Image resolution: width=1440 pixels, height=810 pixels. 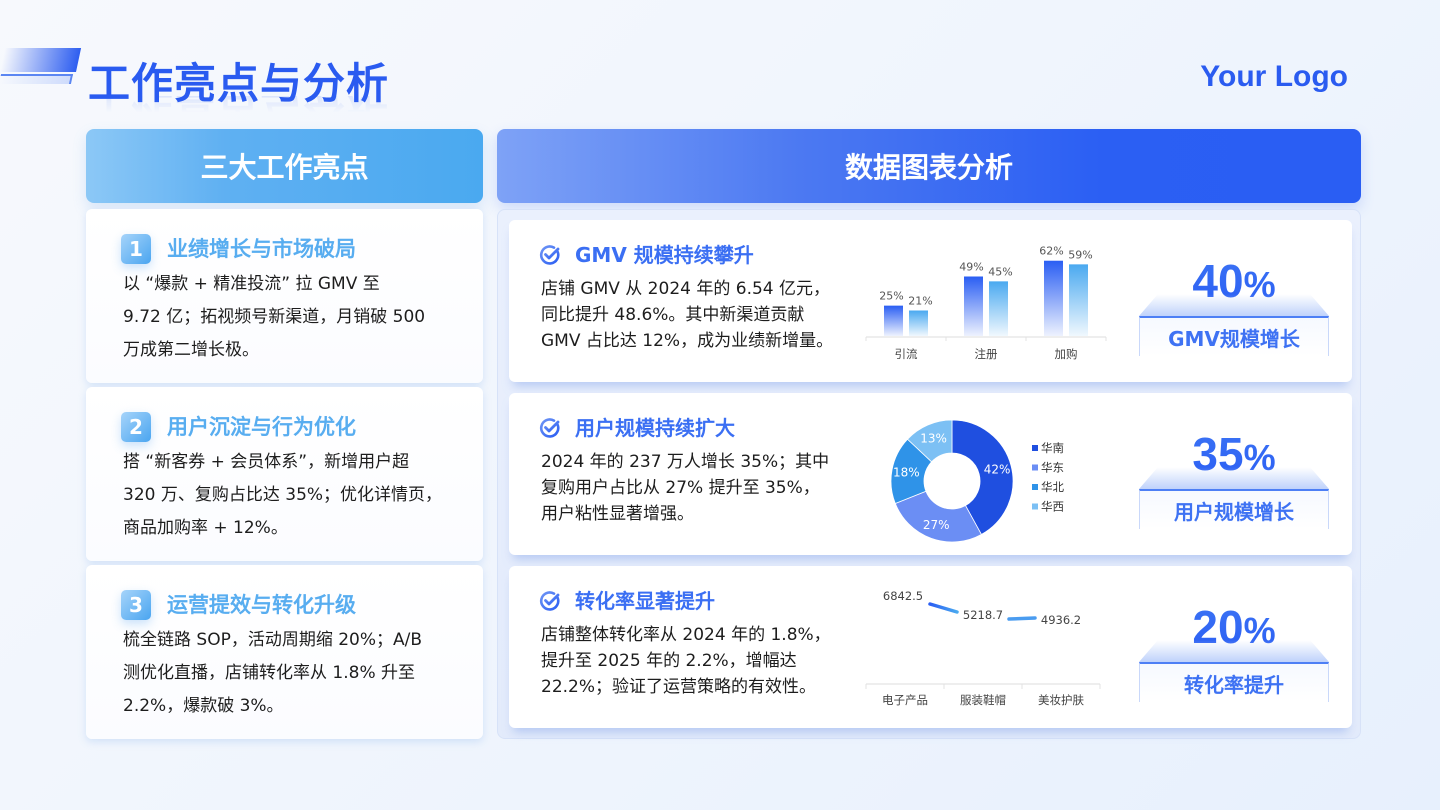 What do you see at coordinates (673, 315) in the screenshot?
I see `text-line: 同比提升 48.6%。其中新渠道贡献` at bounding box center [673, 315].